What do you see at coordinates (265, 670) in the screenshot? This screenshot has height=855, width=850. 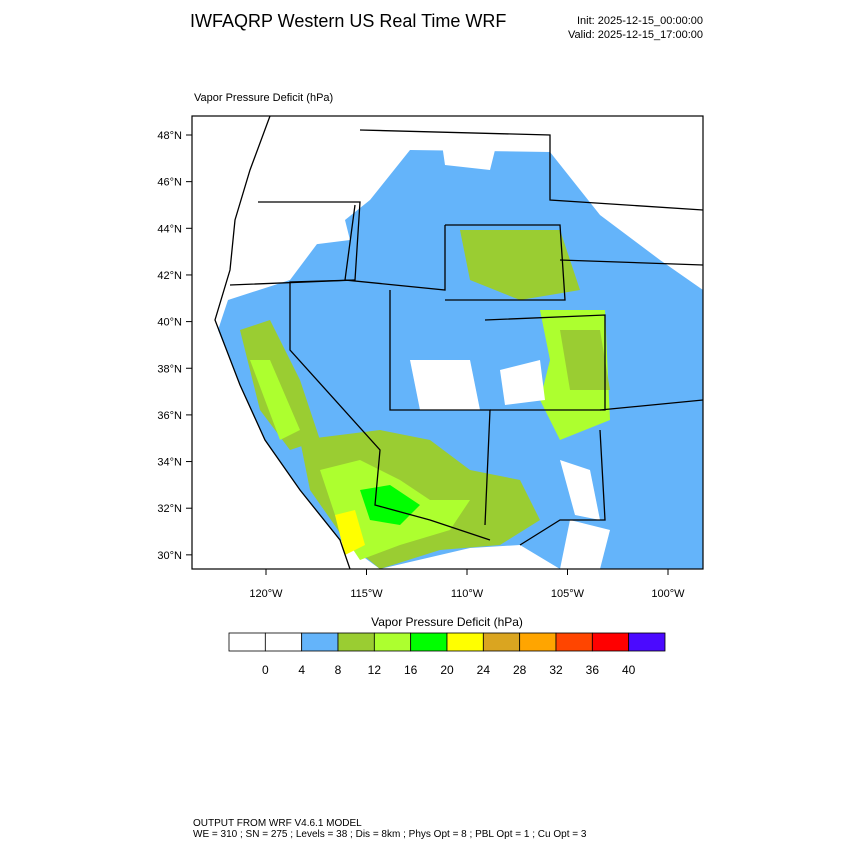 I see `colorbar-label: 0` at bounding box center [265, 670].